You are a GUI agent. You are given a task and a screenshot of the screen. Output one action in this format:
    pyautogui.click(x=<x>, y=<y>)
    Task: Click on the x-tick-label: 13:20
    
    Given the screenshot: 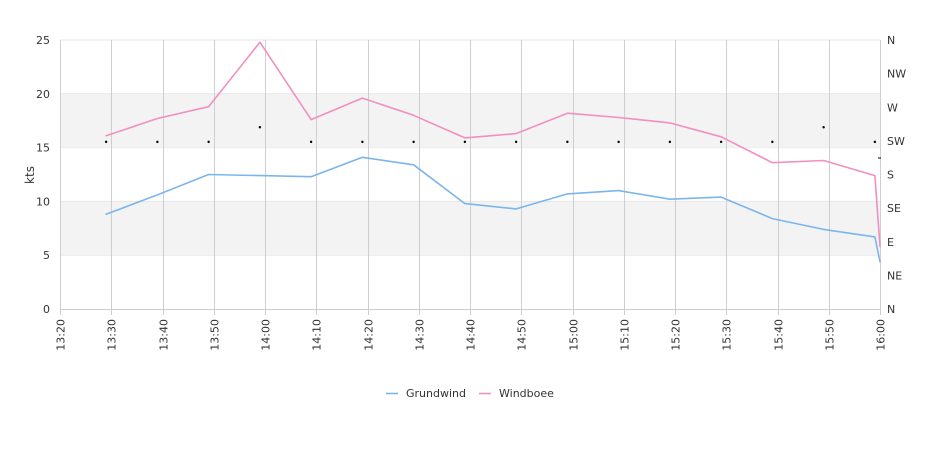 What is the action you would take?
    pyautogui.click(x=61, y=335)
    